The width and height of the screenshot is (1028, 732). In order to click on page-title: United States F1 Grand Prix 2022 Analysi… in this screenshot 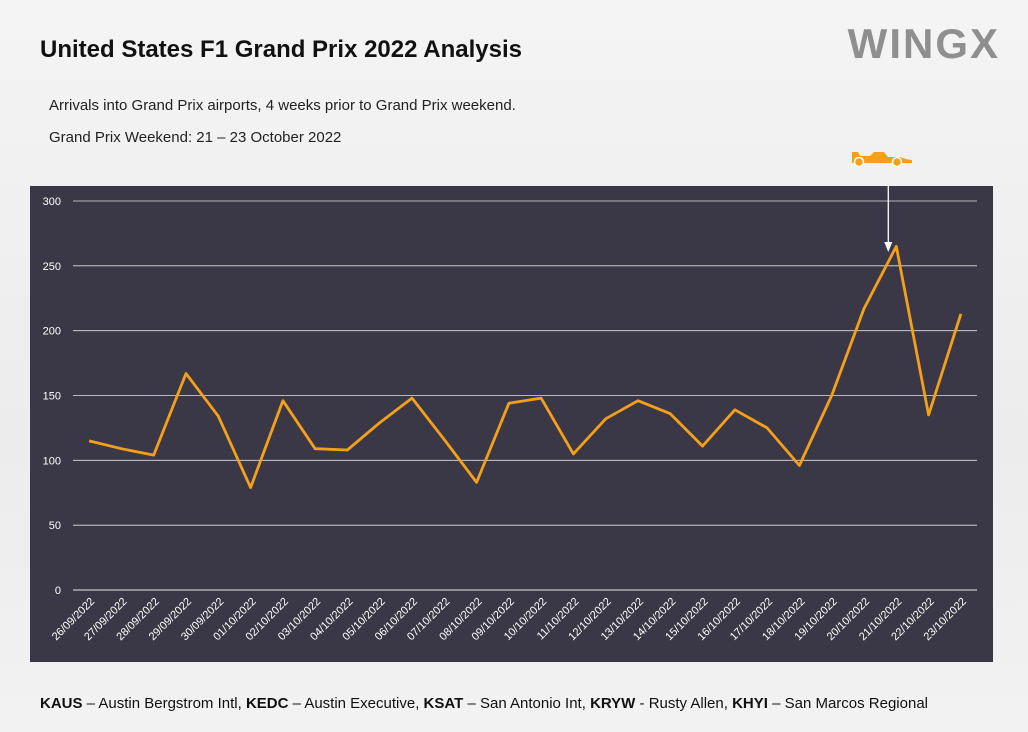, I will do `click(281, 49)`.